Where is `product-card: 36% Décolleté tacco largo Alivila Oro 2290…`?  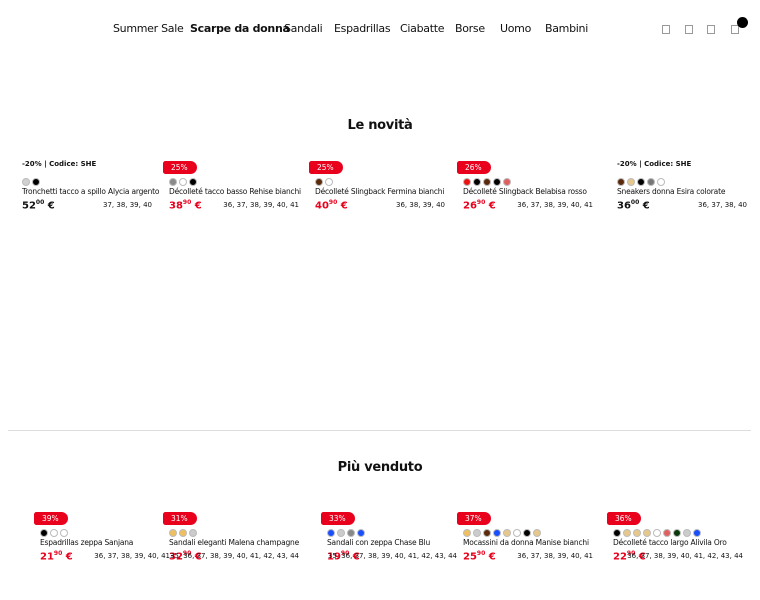
product-card: 36% Décolleté tacco largo Alivila Oro 2290… is located at coordinates (675, 541).